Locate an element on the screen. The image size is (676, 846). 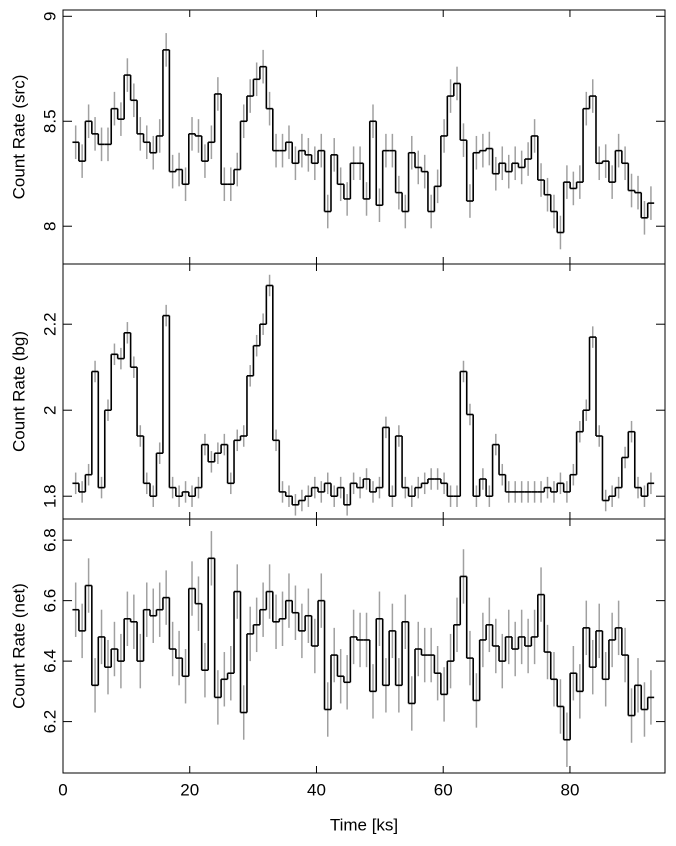
y-axis-label: Count Rate (src) is located at coordinates (18, 137).